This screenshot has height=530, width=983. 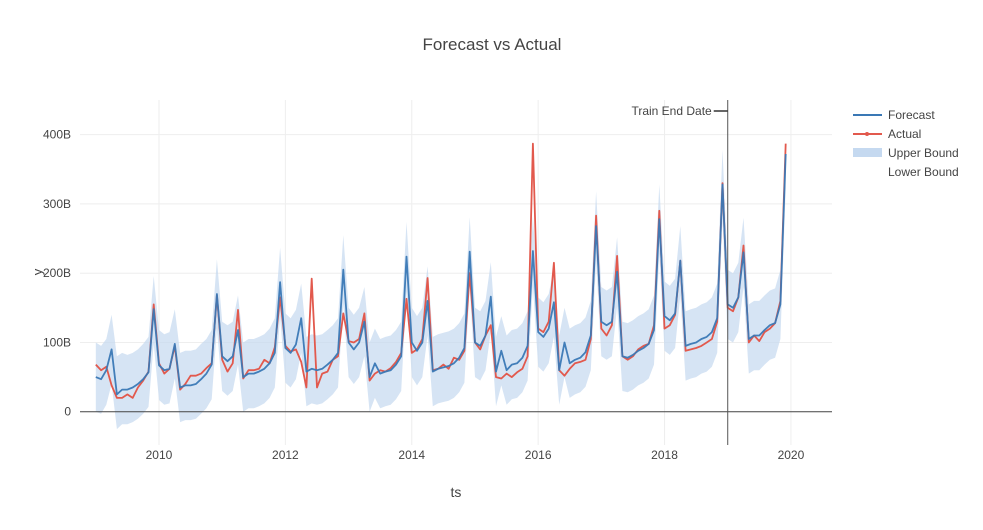 I want to click on legend: Forecast Actual Upper Bound Lower Bound, so click(x=906, y=143).